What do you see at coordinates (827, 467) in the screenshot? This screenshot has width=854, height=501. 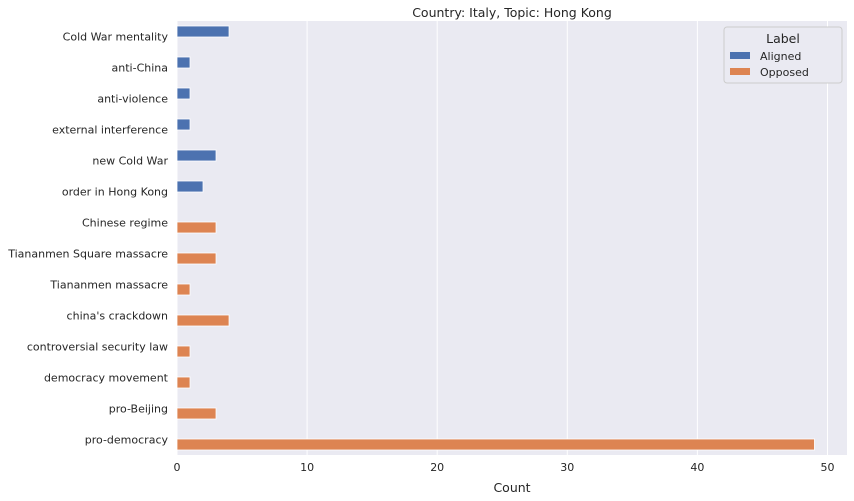 I see `x-tick-label: 50` at bounding box center [827, 467].